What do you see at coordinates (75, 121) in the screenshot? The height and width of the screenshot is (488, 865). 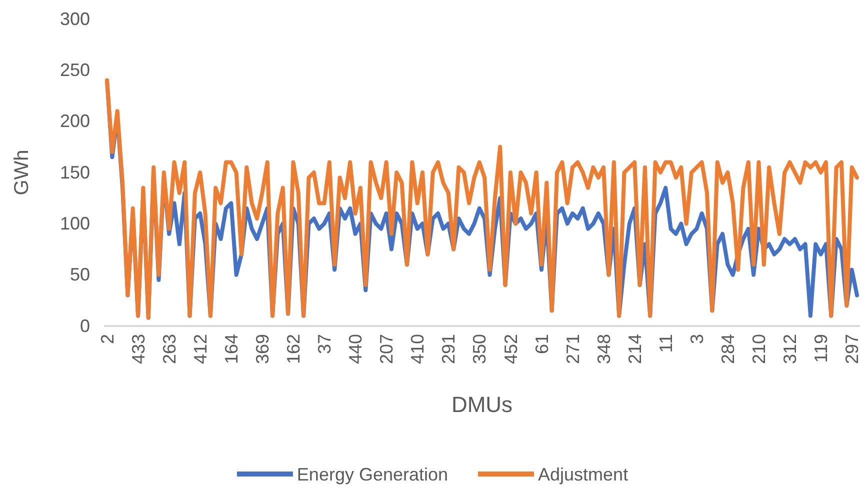 I see `y-tick-label: 200` at bounding box center [75, 121].